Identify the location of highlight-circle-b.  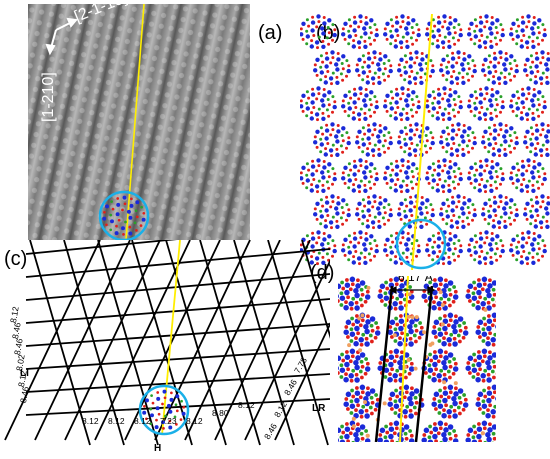
(421, 244).